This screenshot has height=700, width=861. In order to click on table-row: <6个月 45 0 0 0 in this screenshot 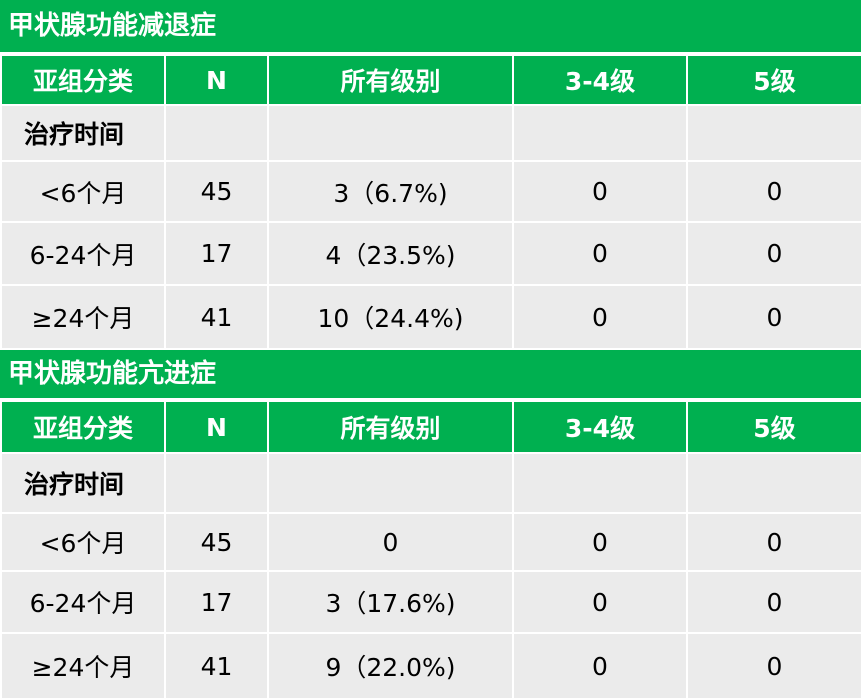, I will do `click(430, 542)`.